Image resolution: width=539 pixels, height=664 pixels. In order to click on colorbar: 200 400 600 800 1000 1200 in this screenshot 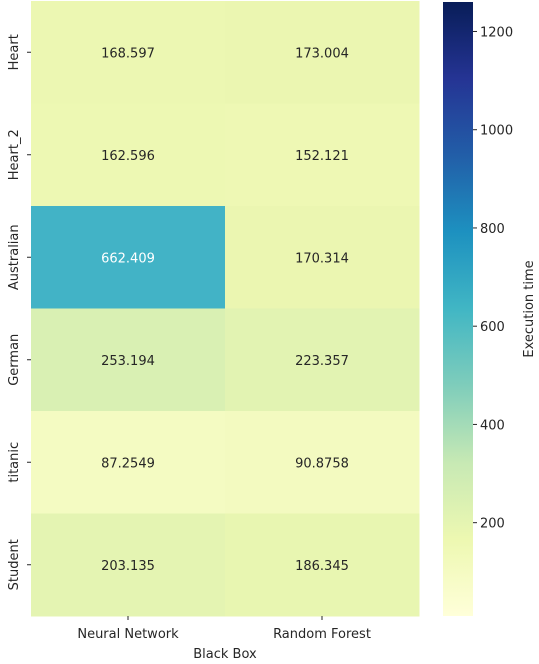, I will do `click(478, 309)`.